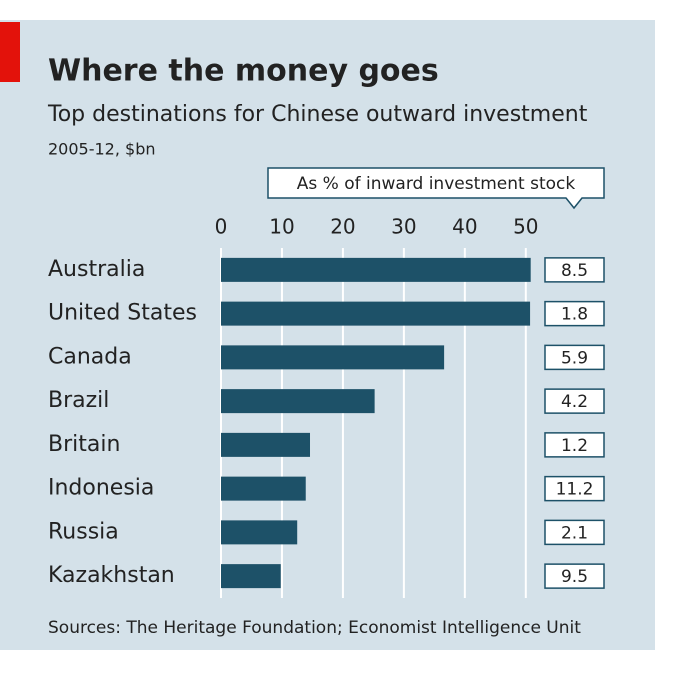 The width and height of the screenshot is (683, 673). I want to click on x-tick-label: 40, so click(464, 227).